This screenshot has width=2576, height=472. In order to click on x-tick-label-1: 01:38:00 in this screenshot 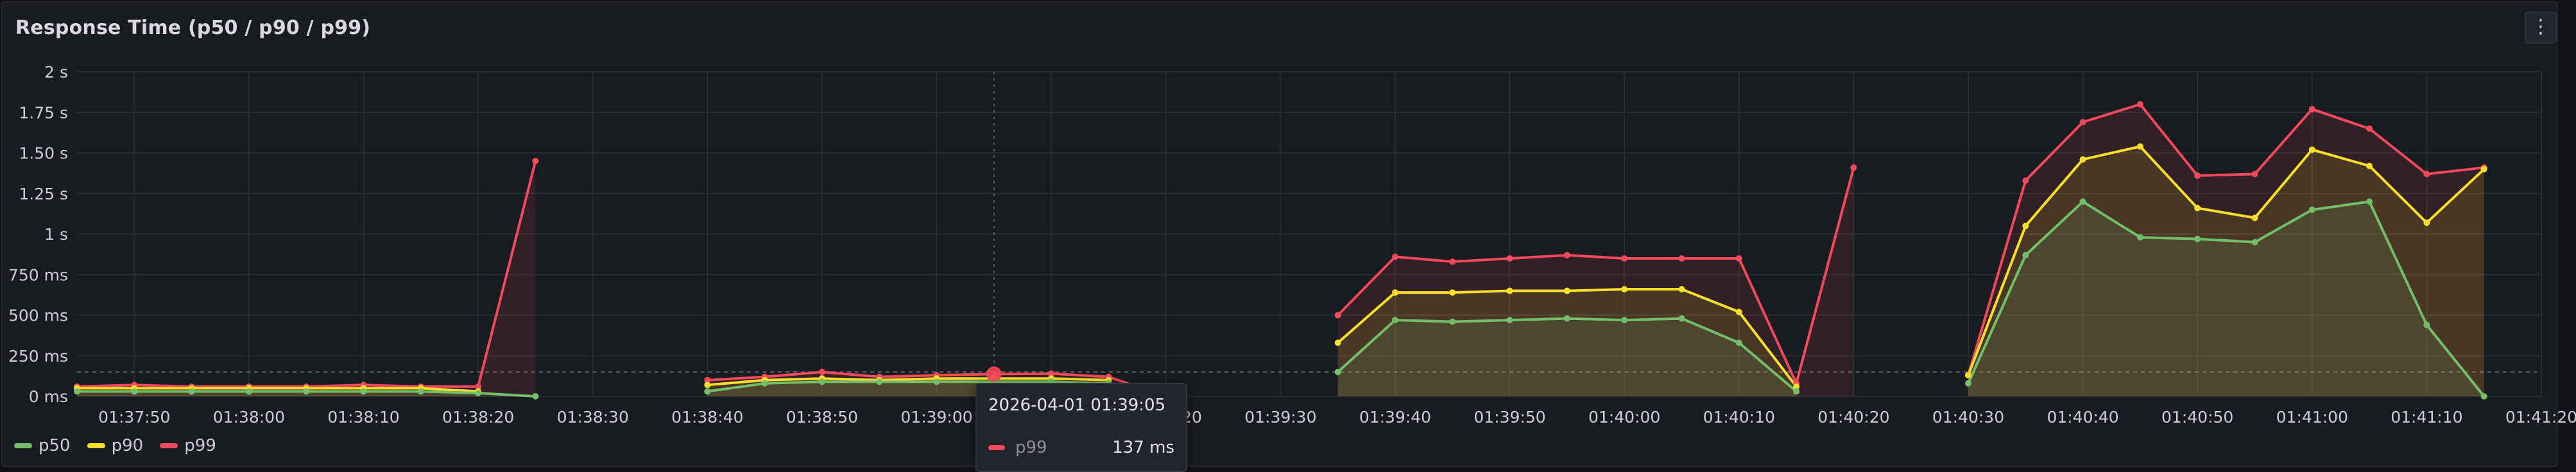, I will do `click(249, 417)`.